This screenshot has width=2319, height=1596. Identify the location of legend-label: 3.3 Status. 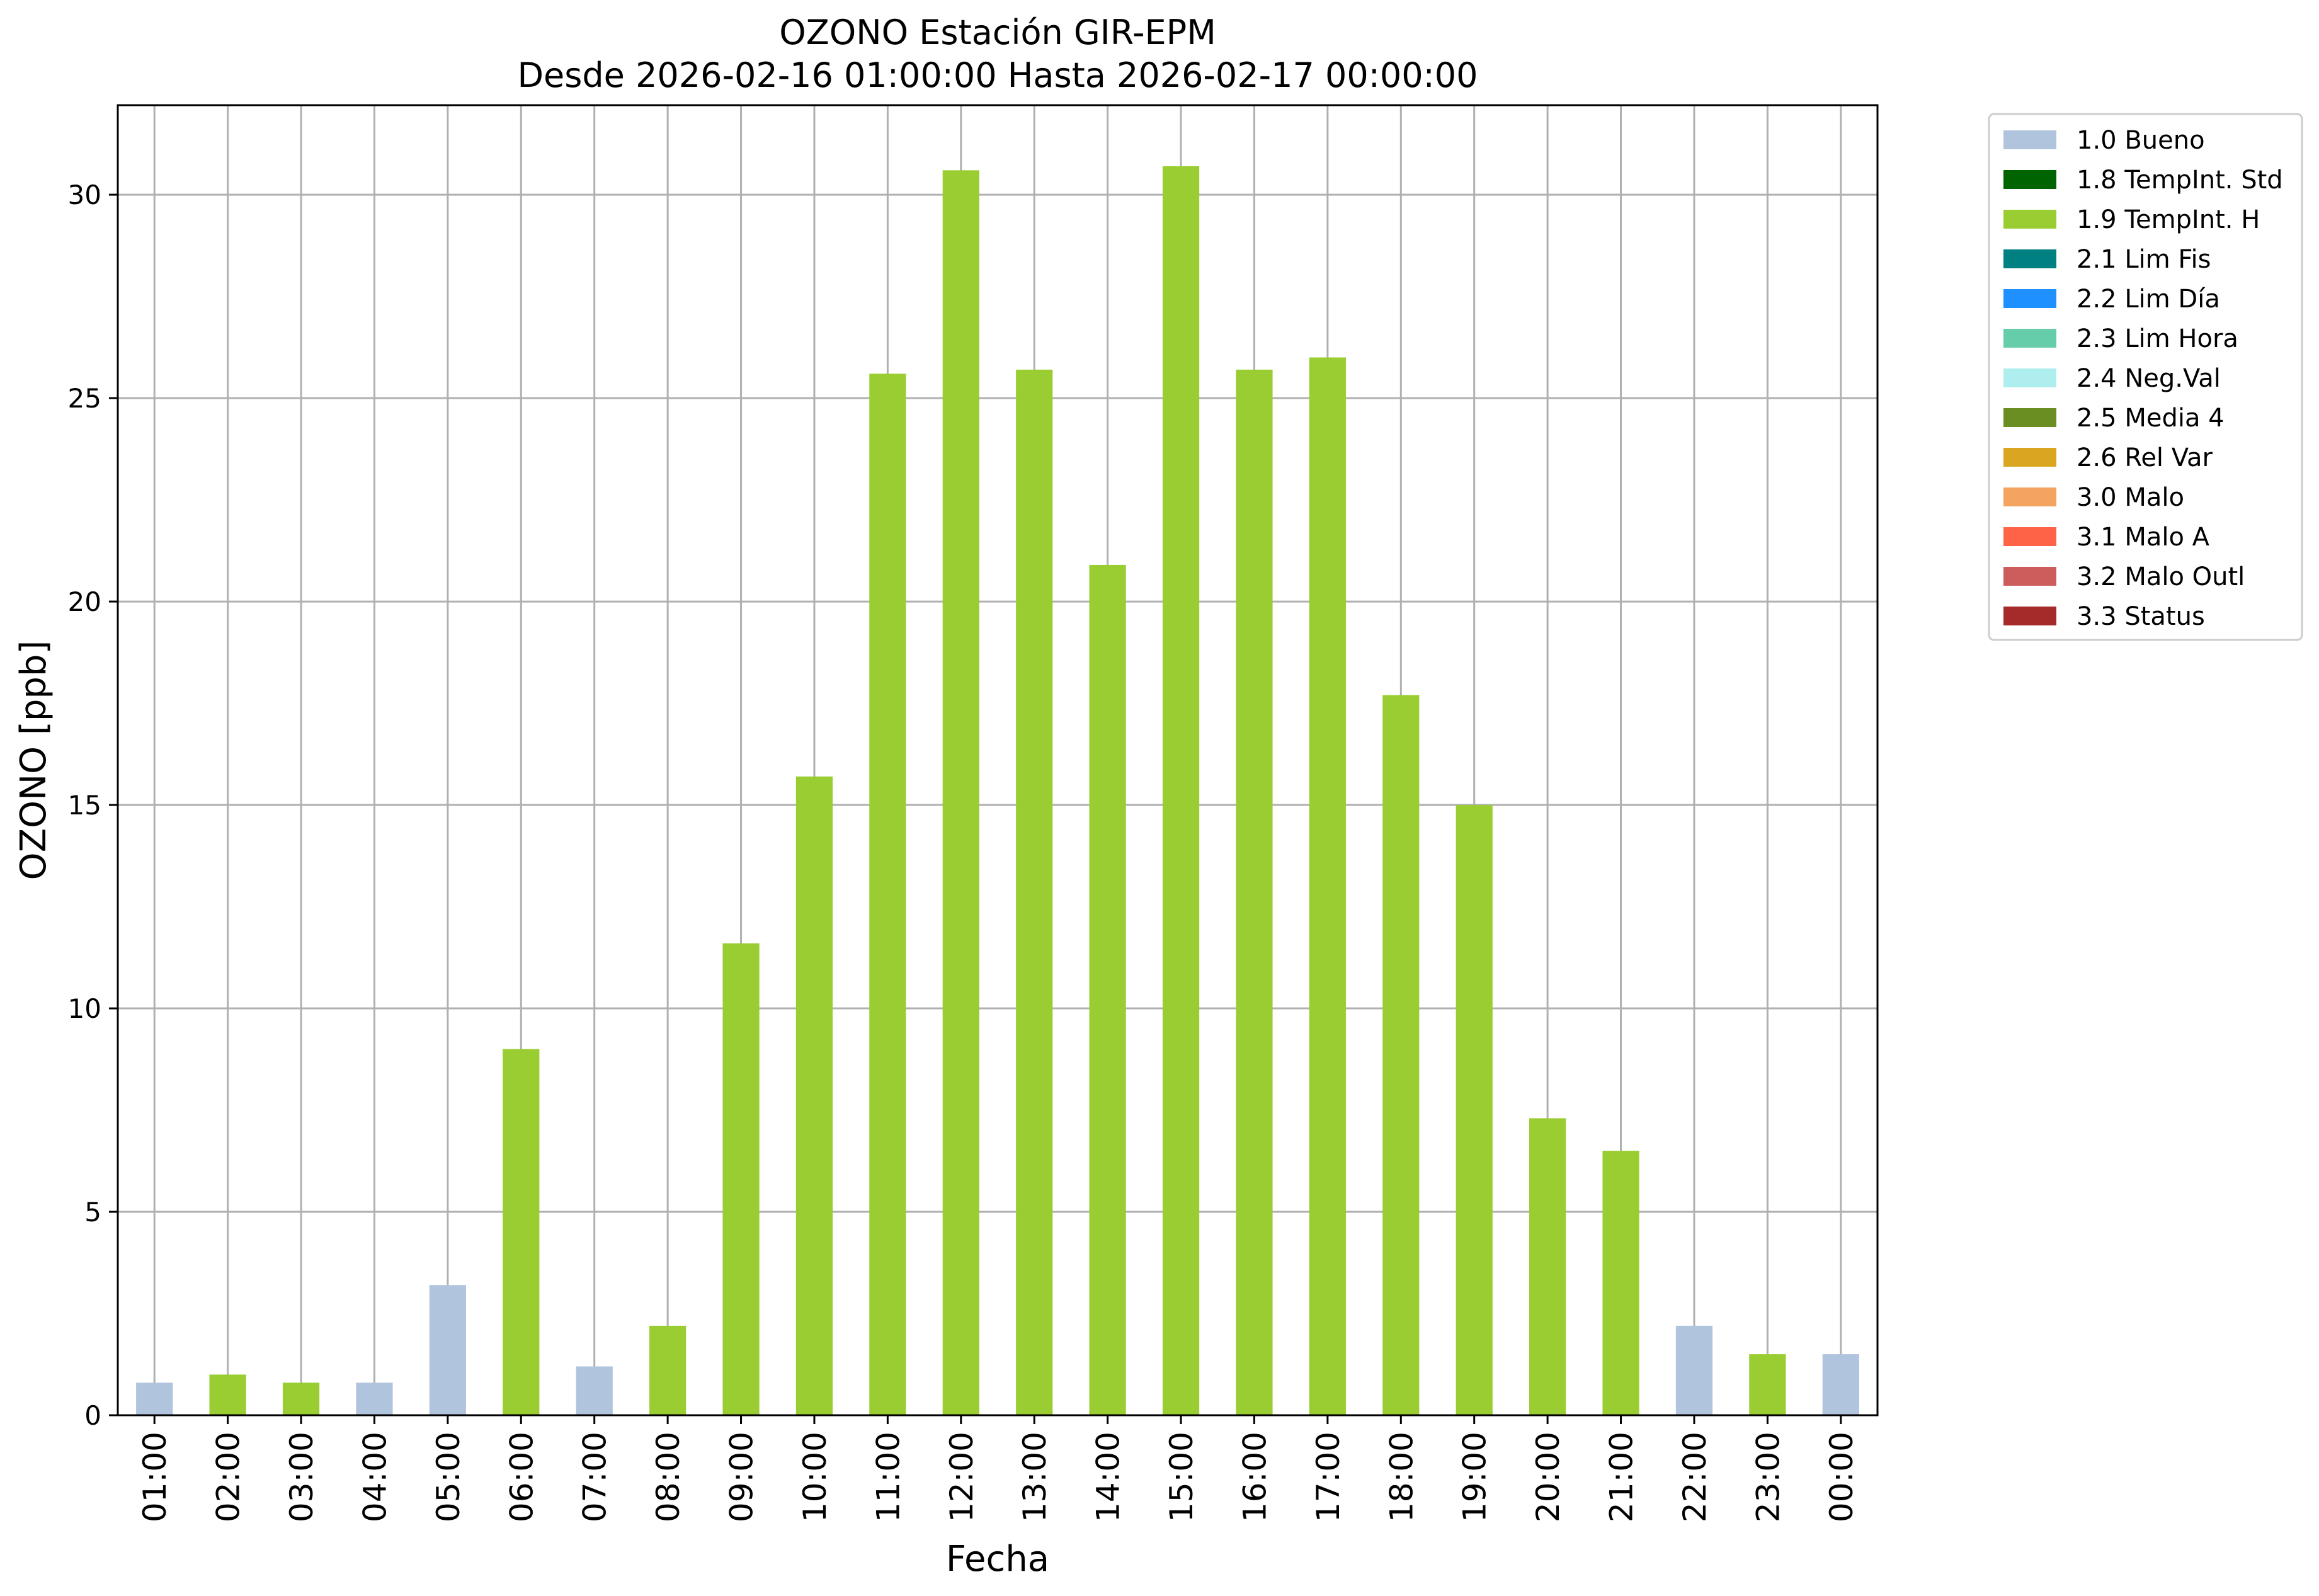
(2141, 616).